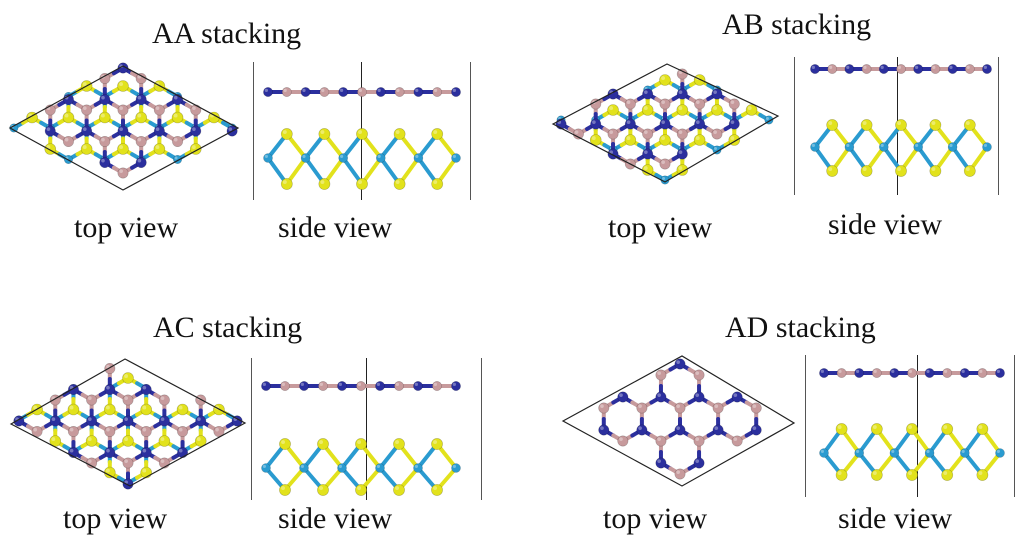 This screenshot has height=535, width=1020. What do you see at coordinates (124, 126) in the screenshot?
I see `top-view-structure` at bounding box center [124, 126].